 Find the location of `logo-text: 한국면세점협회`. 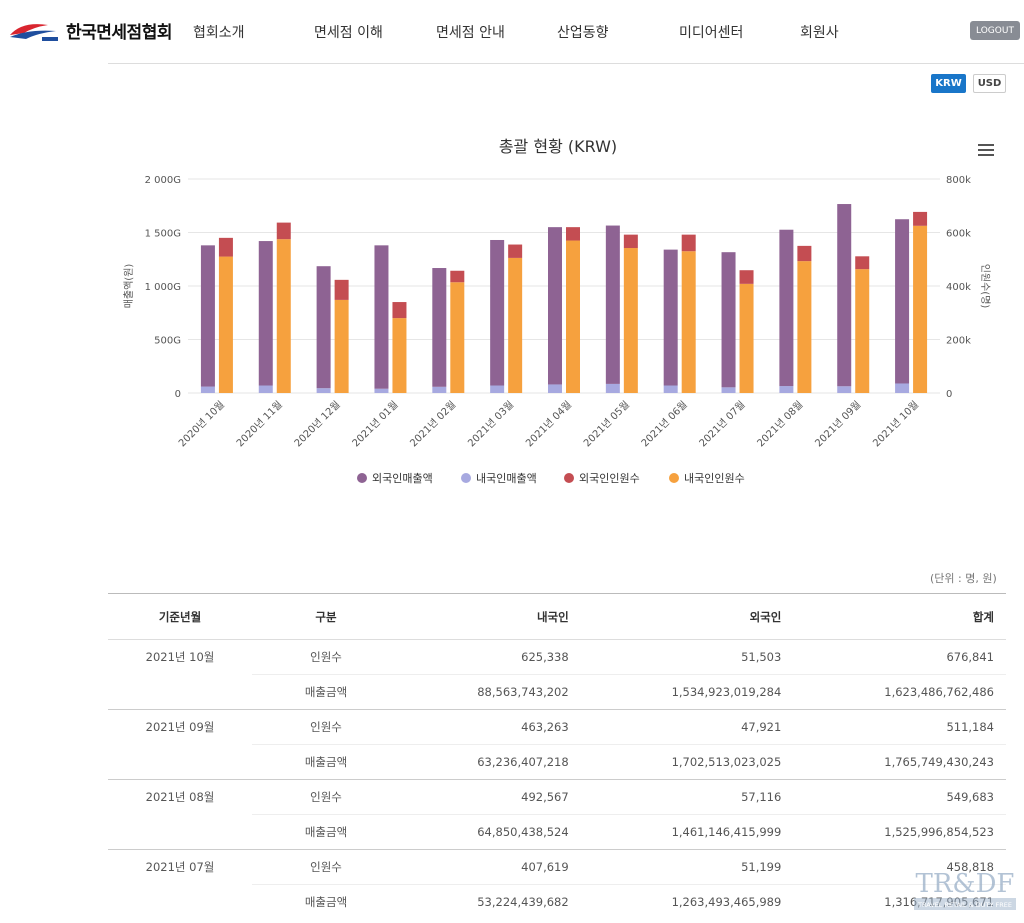

logo-text: 한국면세점협회 is located at coordinates (119, 33).